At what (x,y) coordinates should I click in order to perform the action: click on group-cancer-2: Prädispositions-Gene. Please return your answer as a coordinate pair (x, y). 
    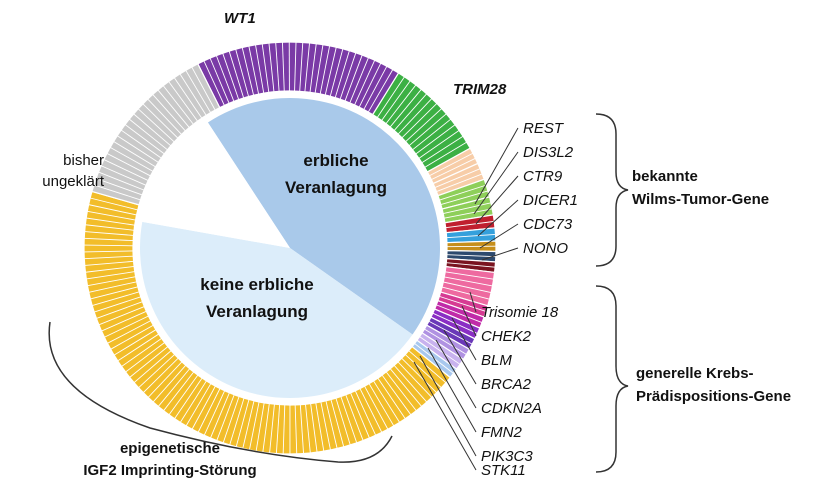
    Looking at the image, I should click on (713, 396).